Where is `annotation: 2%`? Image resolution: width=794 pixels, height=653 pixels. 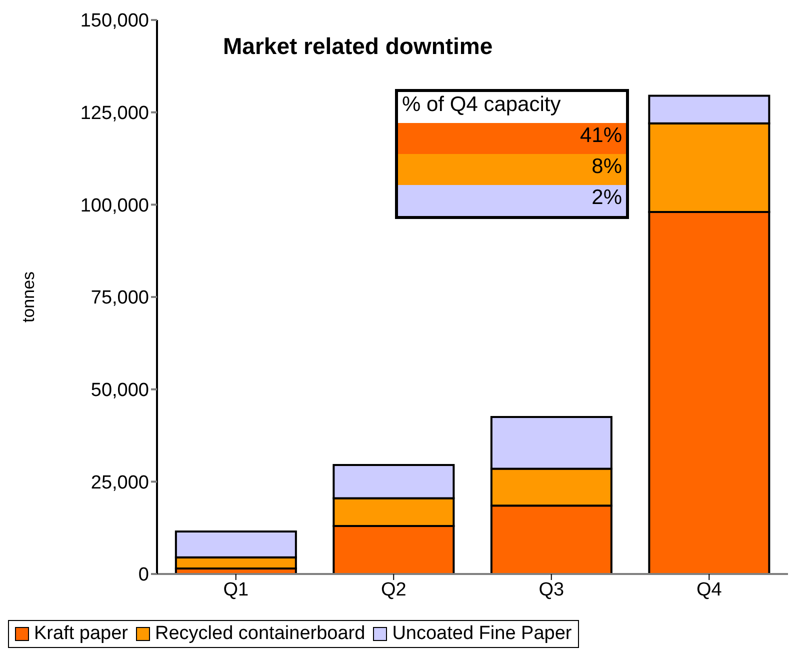
annotation: 2% is located at coordinates (512, 200).